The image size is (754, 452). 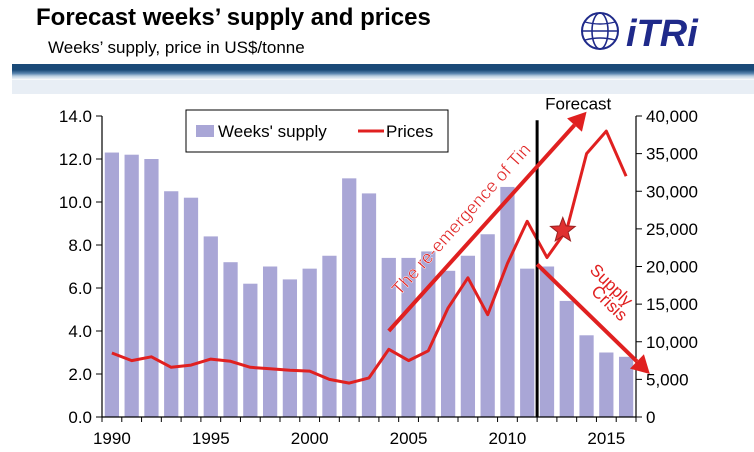 What do you see at coordinates (672, 191) in the screenshot?
I see `y-right-tick-label: 30,000` at bounding box center [672, 191].